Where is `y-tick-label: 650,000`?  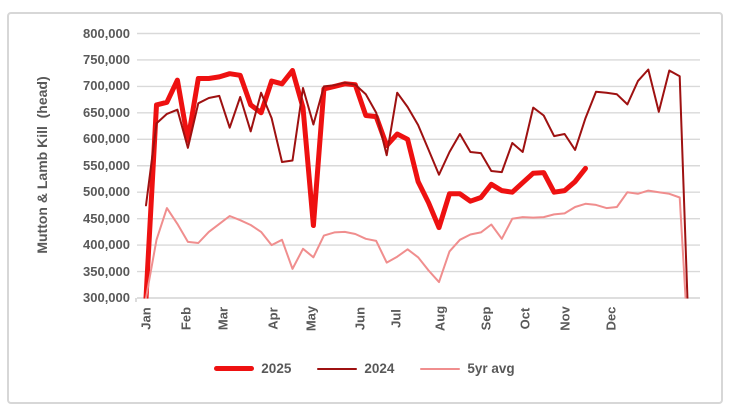 y-tick-label: 650,000 is located at coordinates (106, 112).